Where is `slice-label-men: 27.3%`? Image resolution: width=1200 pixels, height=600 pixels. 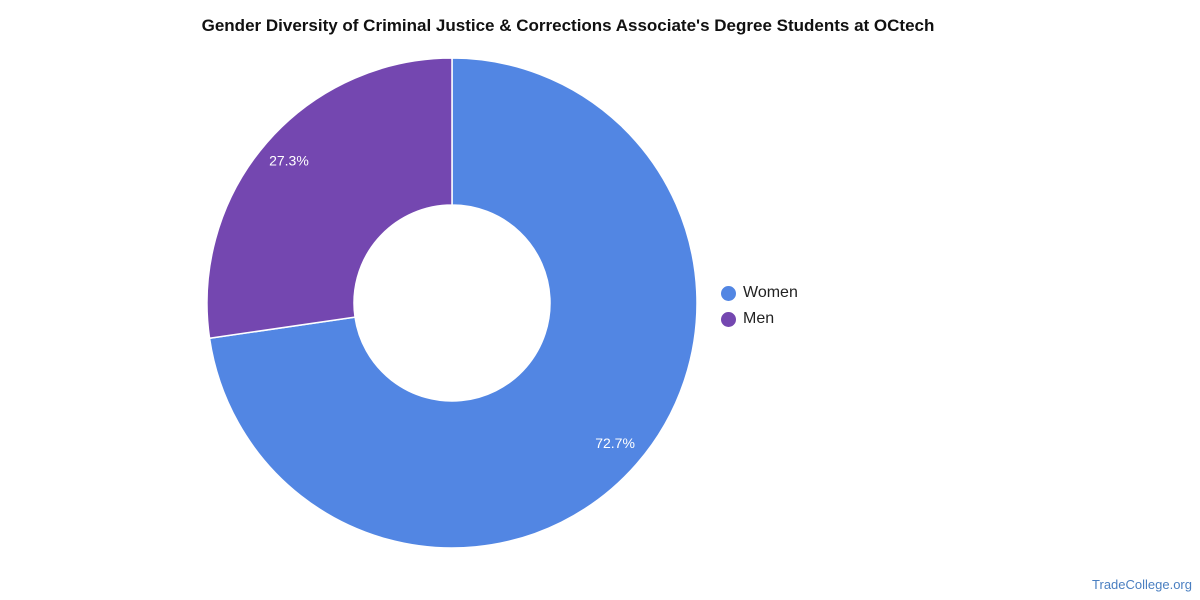 slice-label-men: 27.3% is located at coordinates (289, 161).